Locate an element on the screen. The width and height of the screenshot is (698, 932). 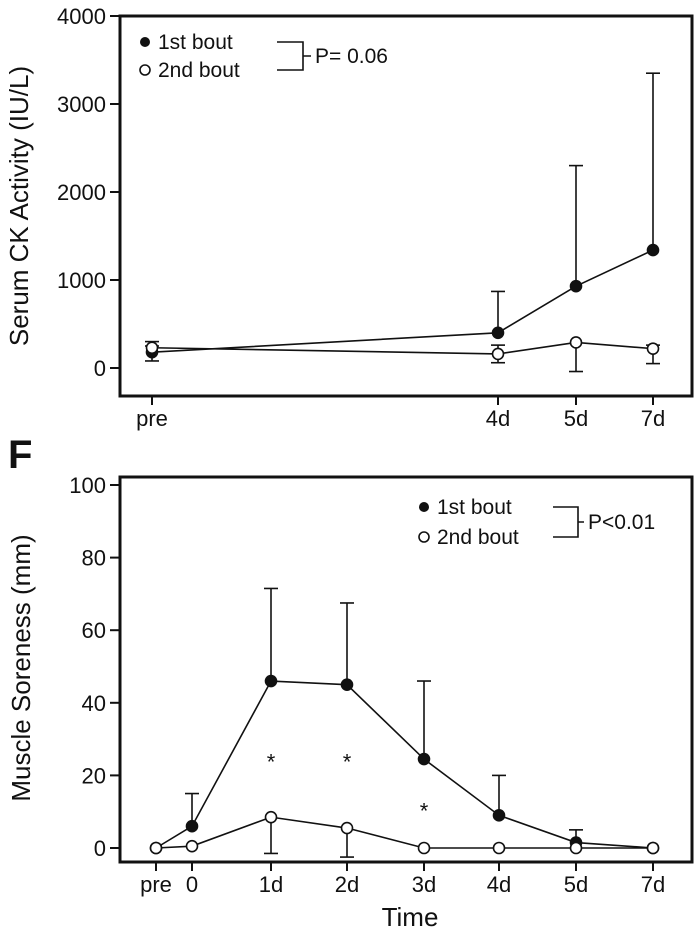
soreness-legend: 1st bout 2nd bout P<0.01 is located at coordinates (536, 522).